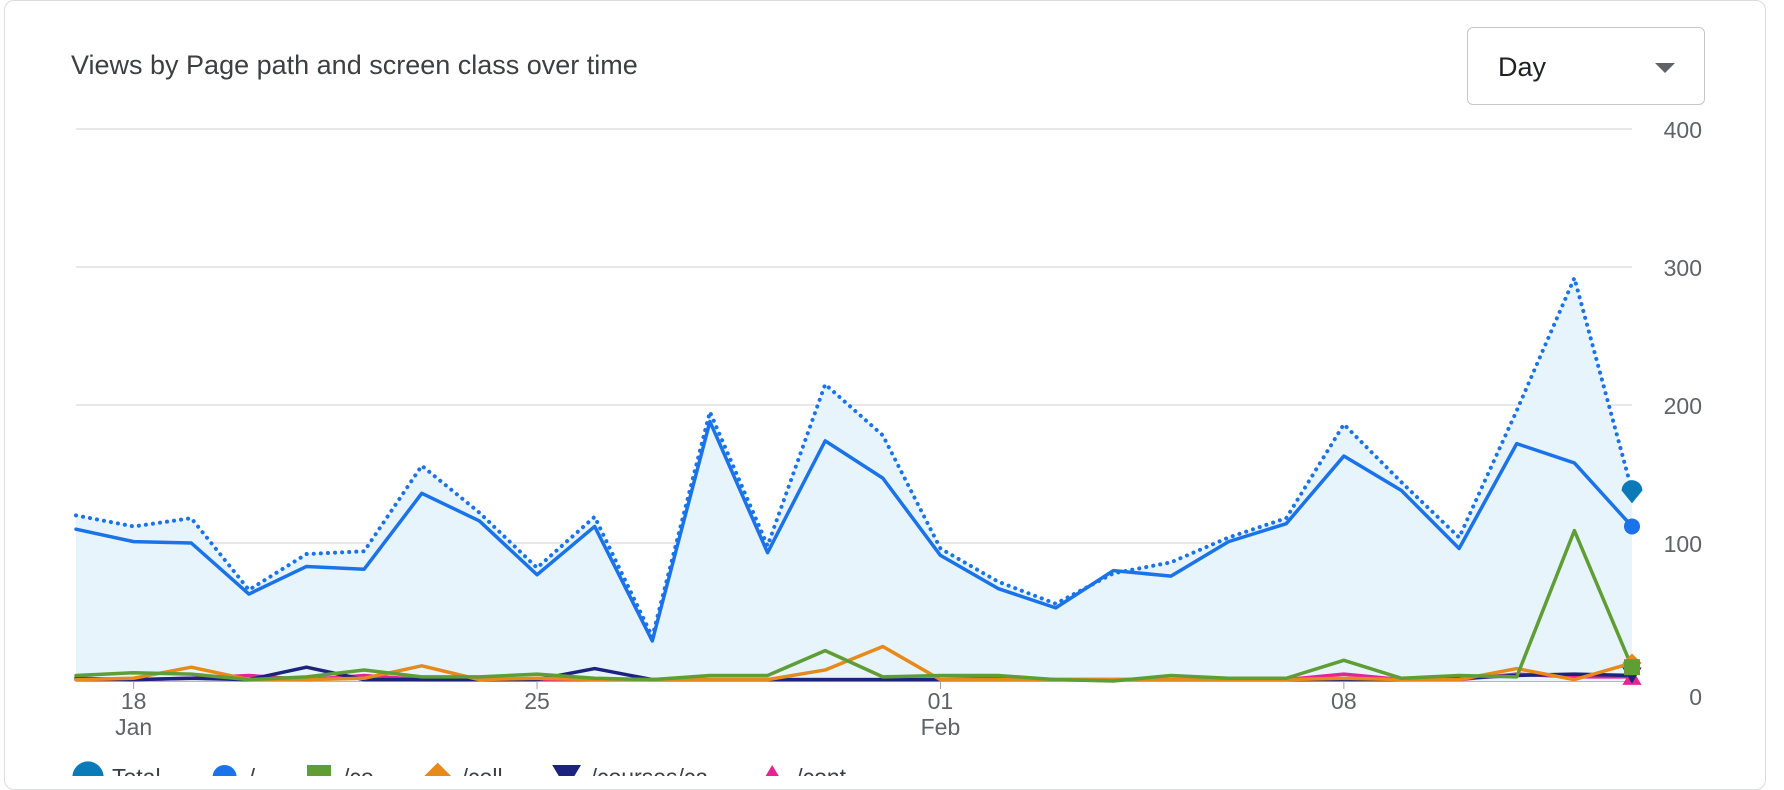 Image resolution: width=1784 pixels, height=790 pixels. What do you see at coordinates (1683, 406) in the screenshot?
I see `y-tick-label: 200` at bounding box center [1683, 406].